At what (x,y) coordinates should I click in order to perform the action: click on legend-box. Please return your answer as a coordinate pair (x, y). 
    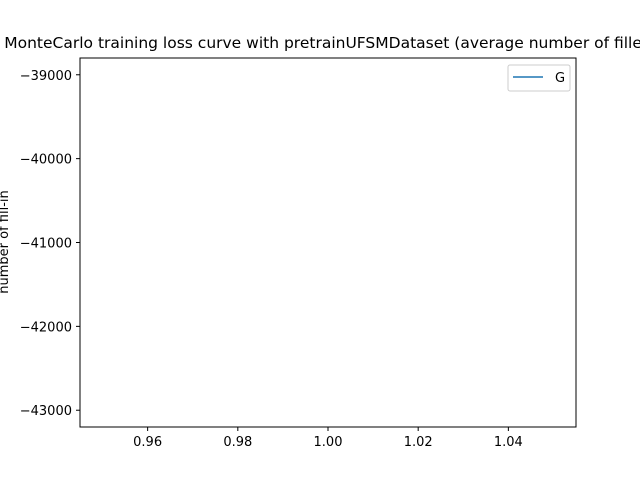
    Looking at the image, I should click on (539, 78).